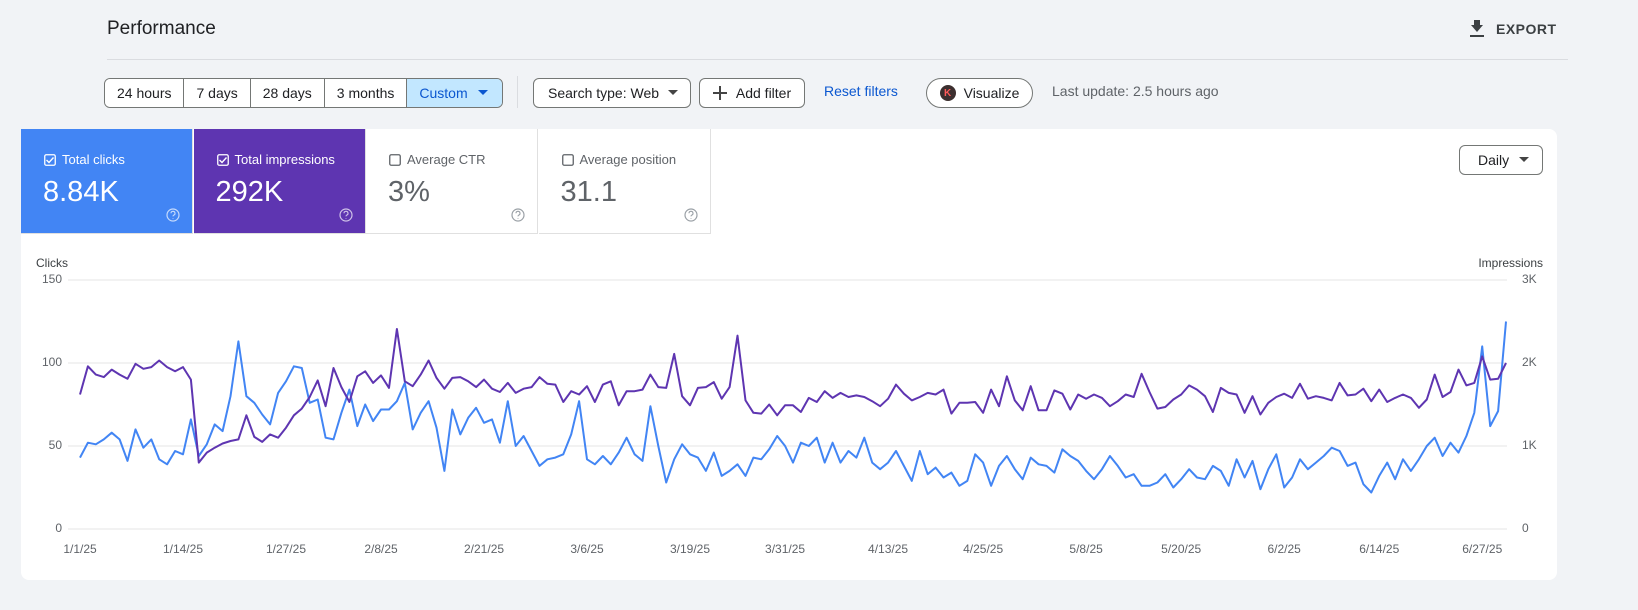  I want to click on divider, so click(837, 59).